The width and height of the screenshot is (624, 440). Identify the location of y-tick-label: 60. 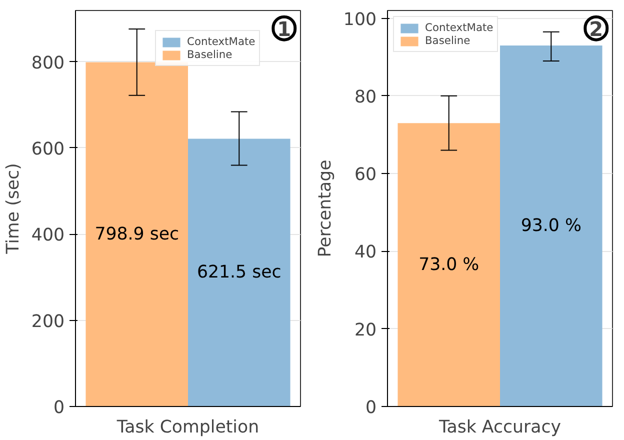
(365, 175).